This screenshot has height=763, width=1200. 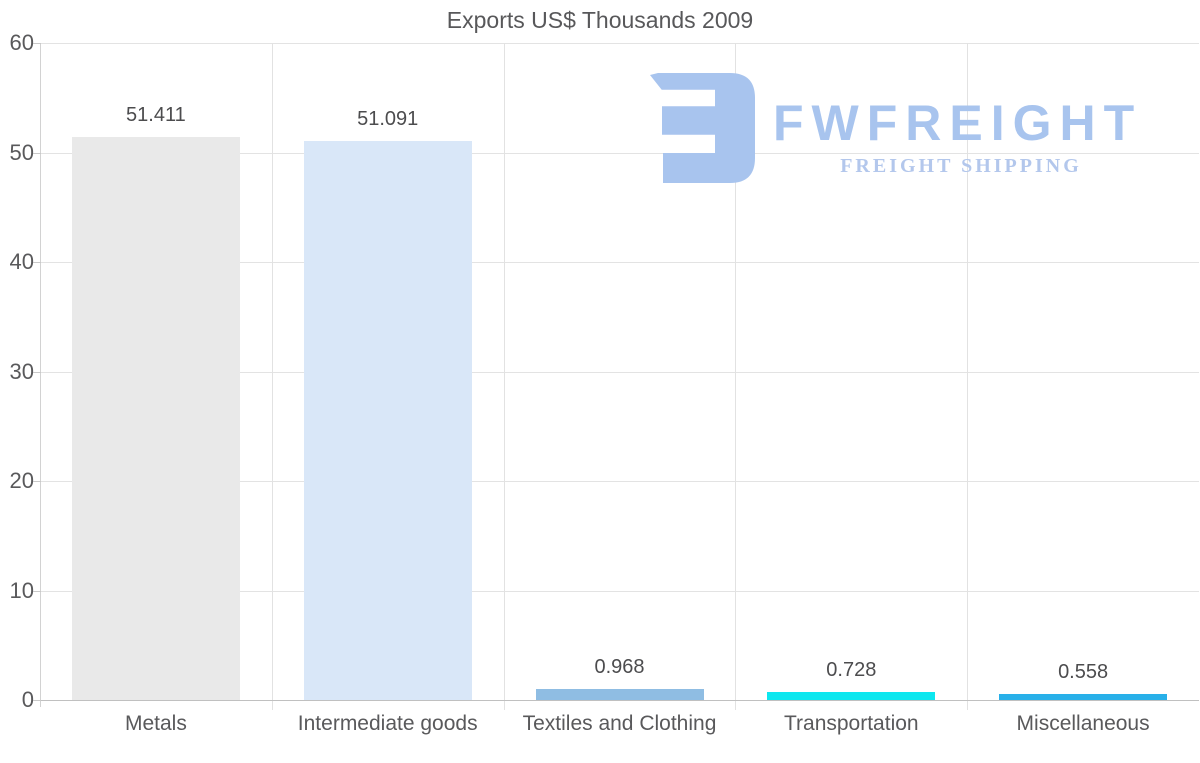 What do you see at coordinates (619, 700) in the screenshot?
I see `x-axis-baseline` at bounding box center [619, 700].